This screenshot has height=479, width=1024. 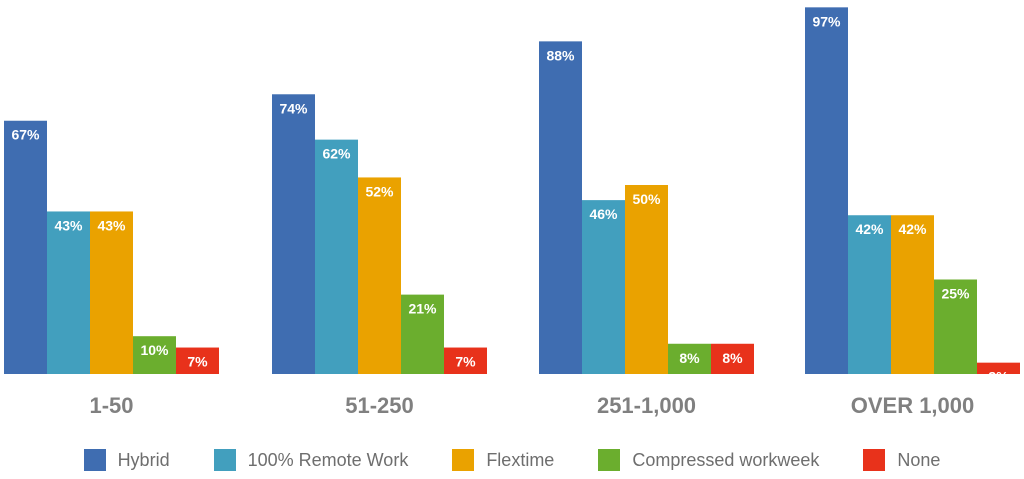 What do you see at coordinates (646, 199) in the screenshot?
I see `data-label: 50%` at bounding box center [646, 199].